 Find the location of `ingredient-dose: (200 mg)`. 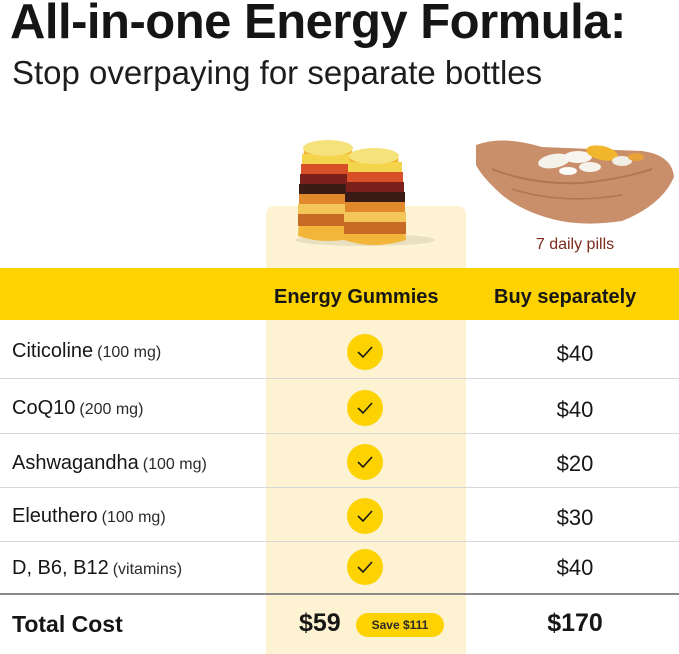

ingredient-dose: (200 mg) is located at coordinates (111, 409).